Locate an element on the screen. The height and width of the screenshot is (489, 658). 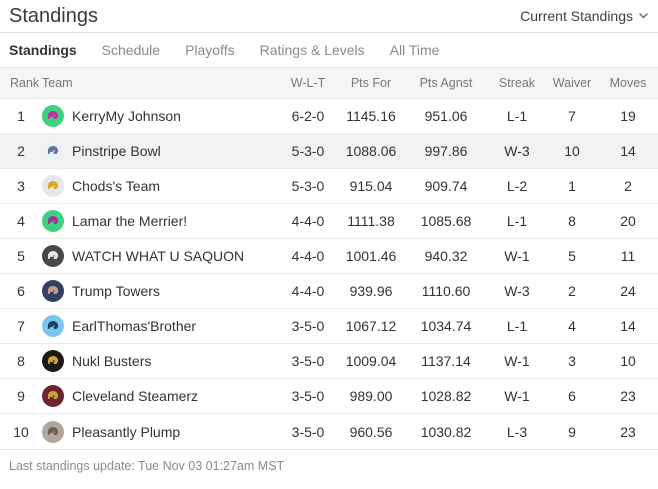
waiver-cell: 9 is located at coordinates (572, 431).